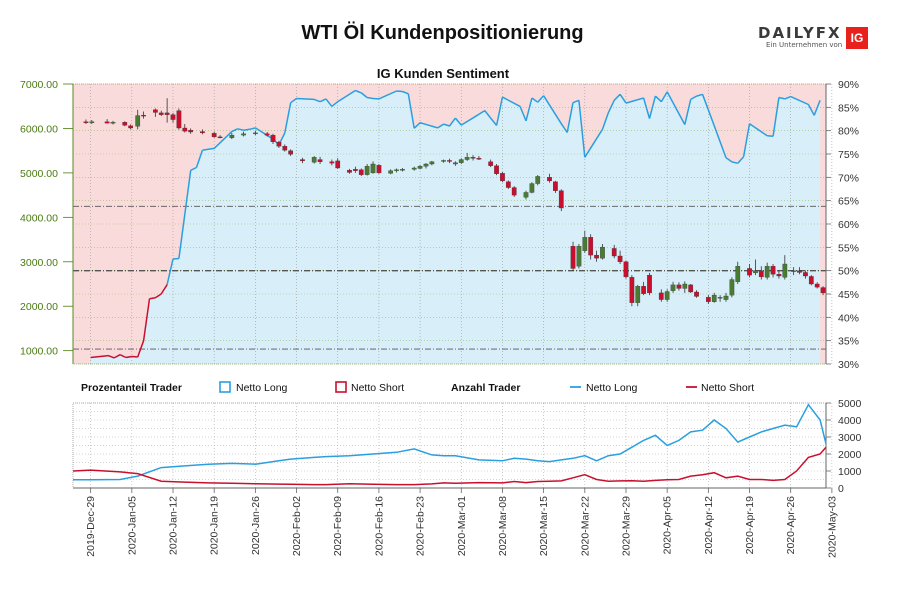 This screenshot has width=900, height=600. What do you see at coordinates (800, 33) in the screenshot?
I see `logo-wordmark: DAILYFX` at bounding box center [800, 33].